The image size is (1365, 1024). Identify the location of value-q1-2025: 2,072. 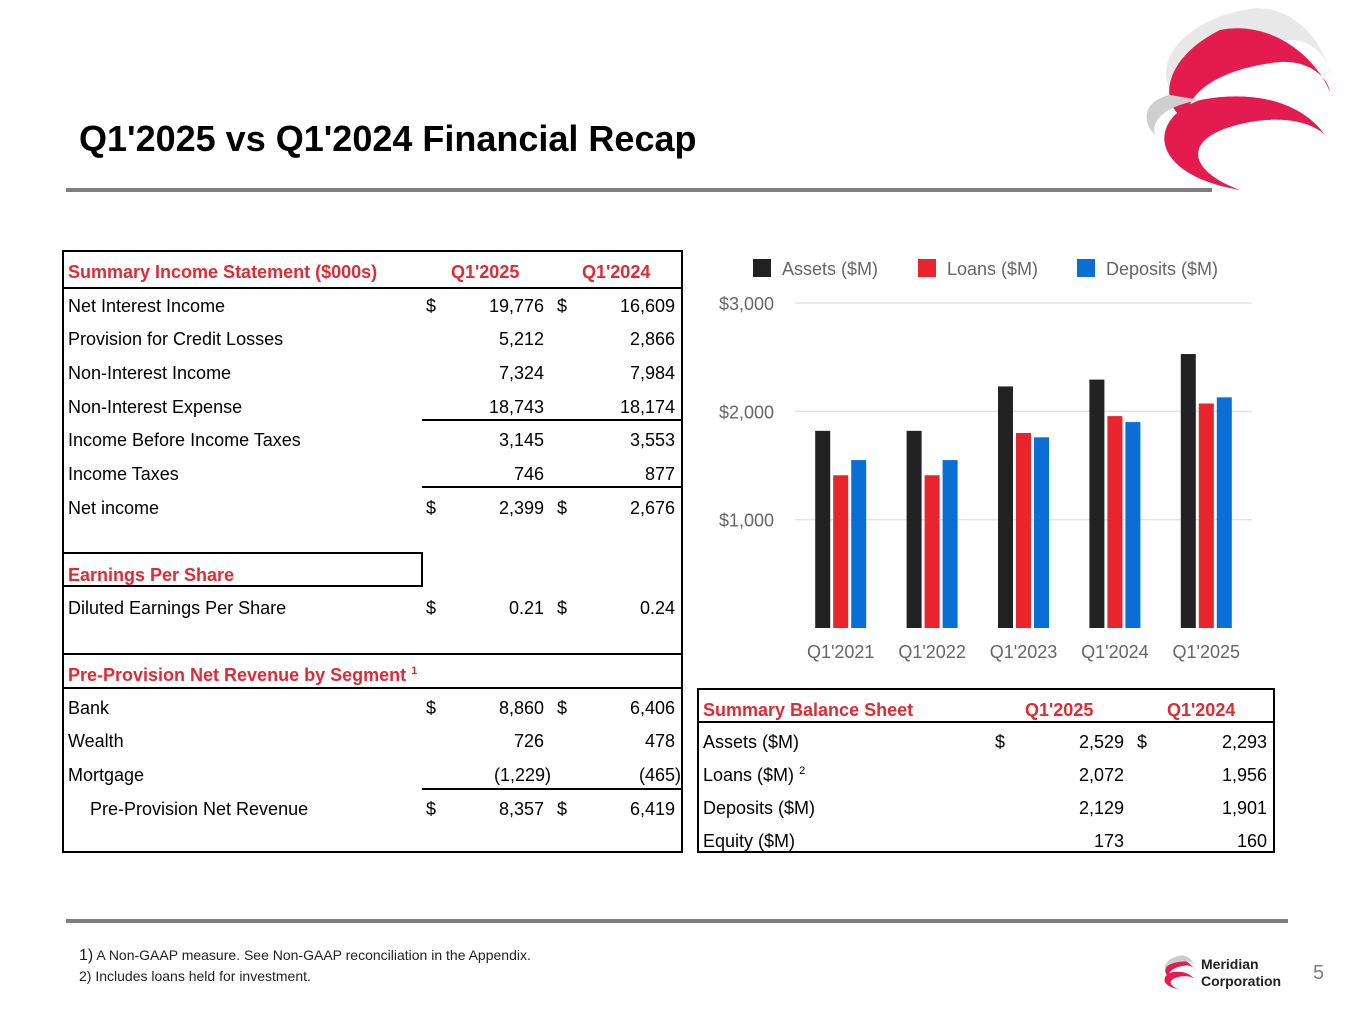
(1101, 775).